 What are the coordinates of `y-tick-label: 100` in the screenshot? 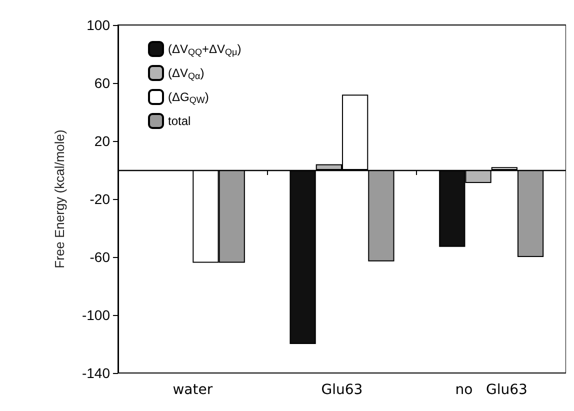 It's located at (98, 25).